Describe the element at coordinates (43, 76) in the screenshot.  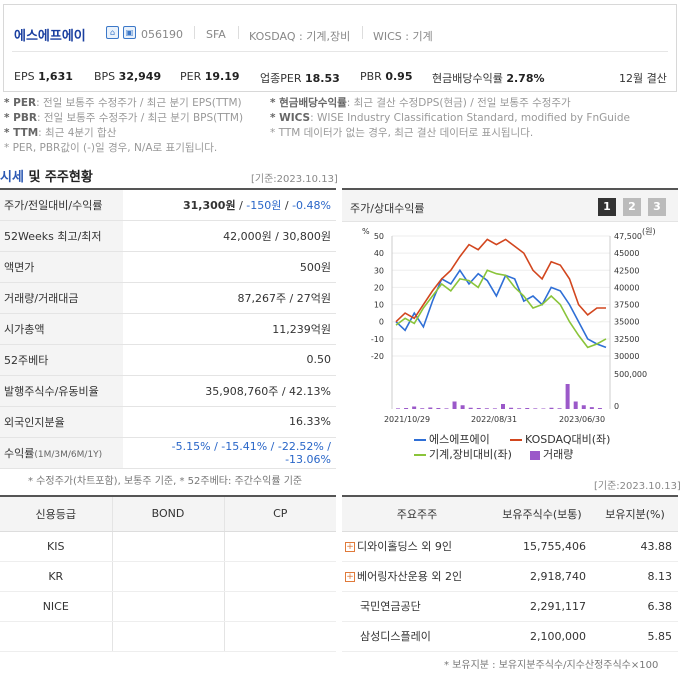
I see `ratio-eps: EPS 1,631` at that location.